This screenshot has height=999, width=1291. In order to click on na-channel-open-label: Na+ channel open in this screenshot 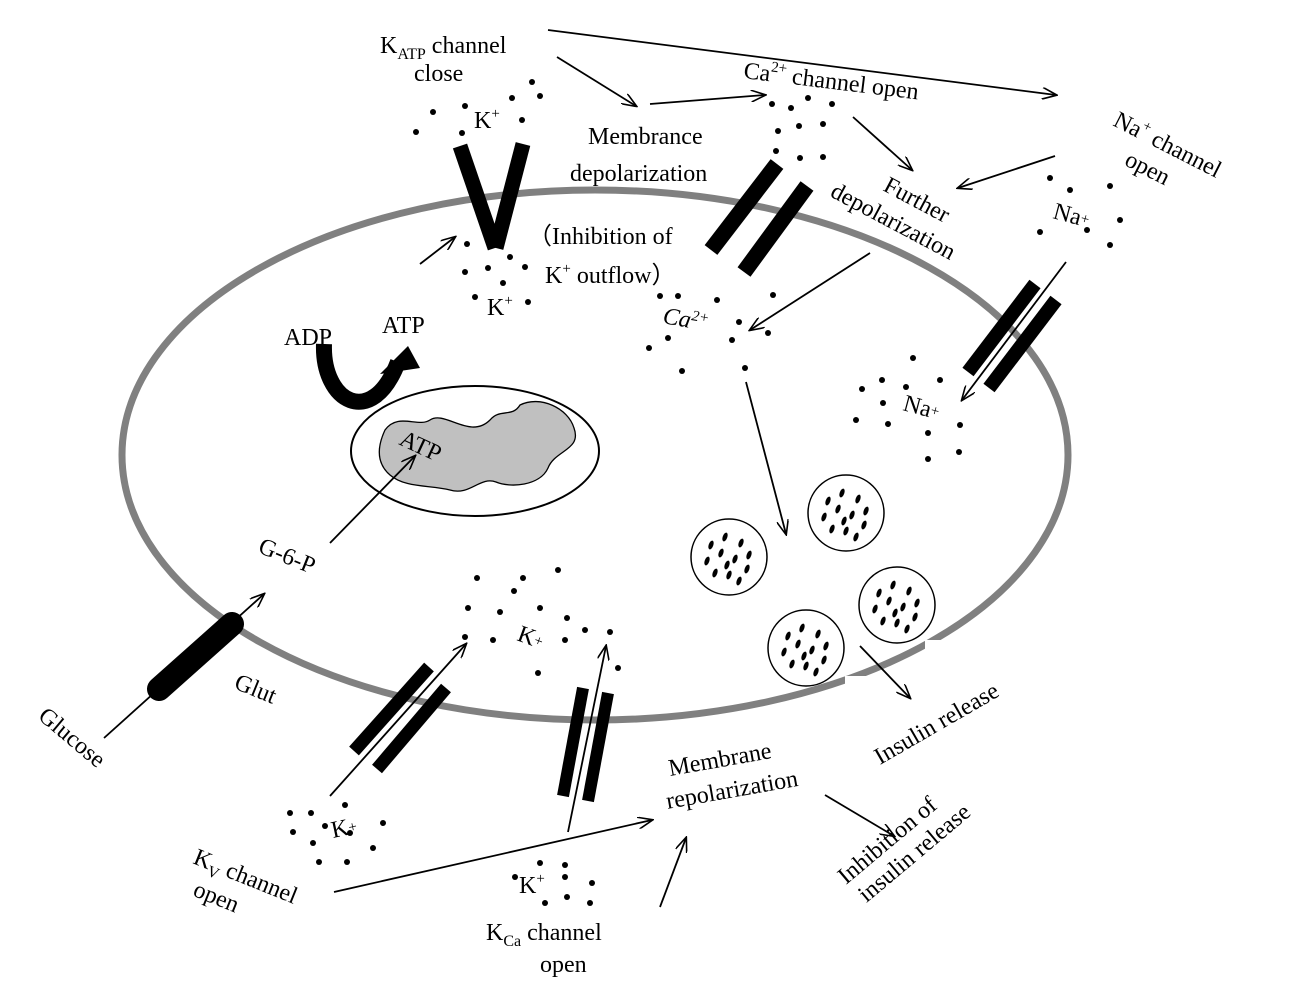, I will do `click(1167, 149)`.